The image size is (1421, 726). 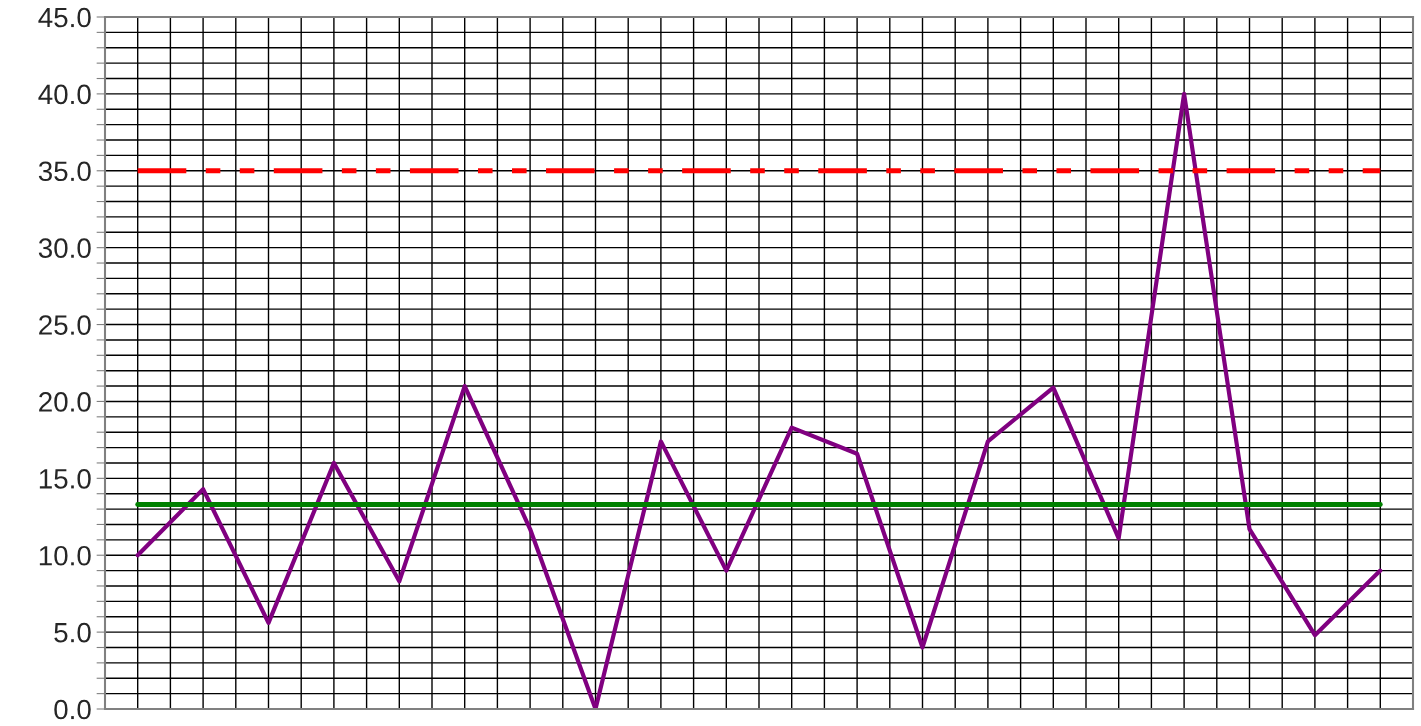 I want to click on y-tick-label: 5.0, so click(x=72, y=632).